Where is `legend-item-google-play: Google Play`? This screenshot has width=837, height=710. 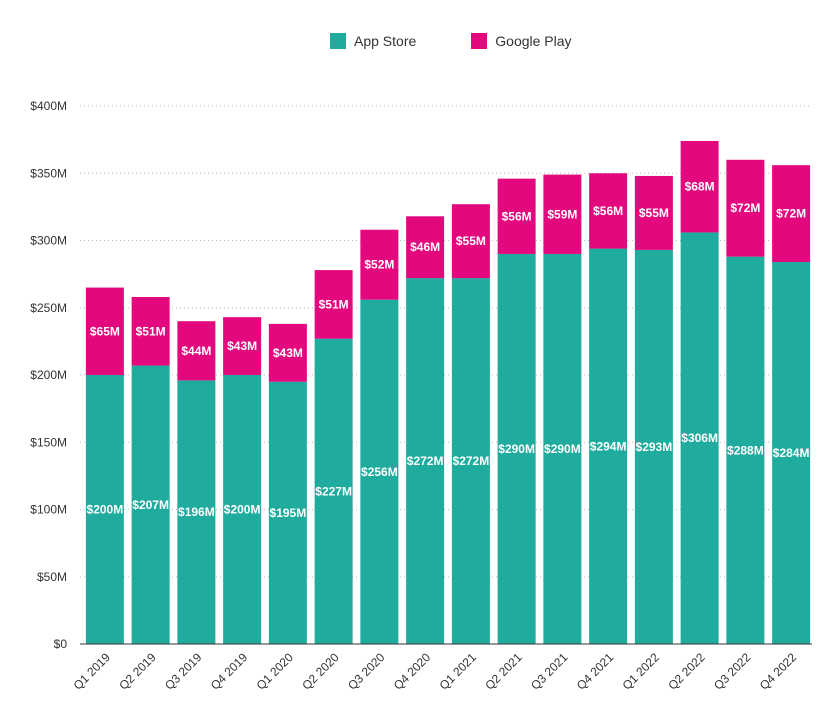
legend-item-google-play: Google Play is located at coordinates (521, 41).